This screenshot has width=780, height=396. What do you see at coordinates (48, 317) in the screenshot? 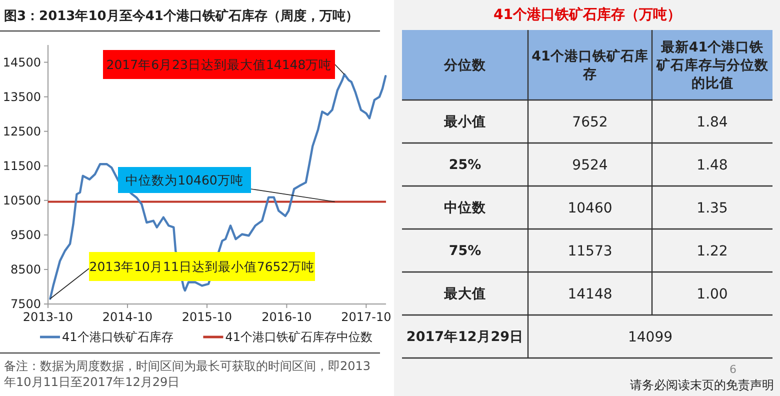
I see `x-tick-label: 2013-10` at bounding box center [48, 317].